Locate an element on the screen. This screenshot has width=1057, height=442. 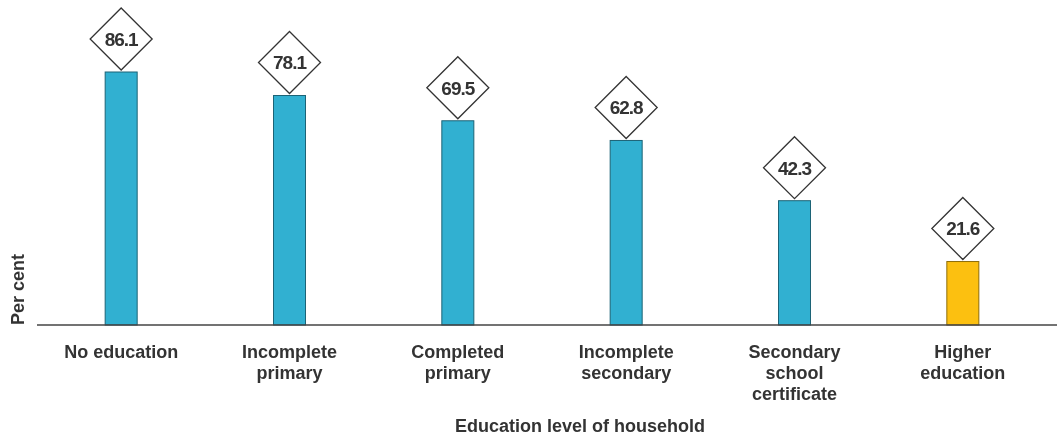
data-label: 62.8 is located at coordinates (626, 108).